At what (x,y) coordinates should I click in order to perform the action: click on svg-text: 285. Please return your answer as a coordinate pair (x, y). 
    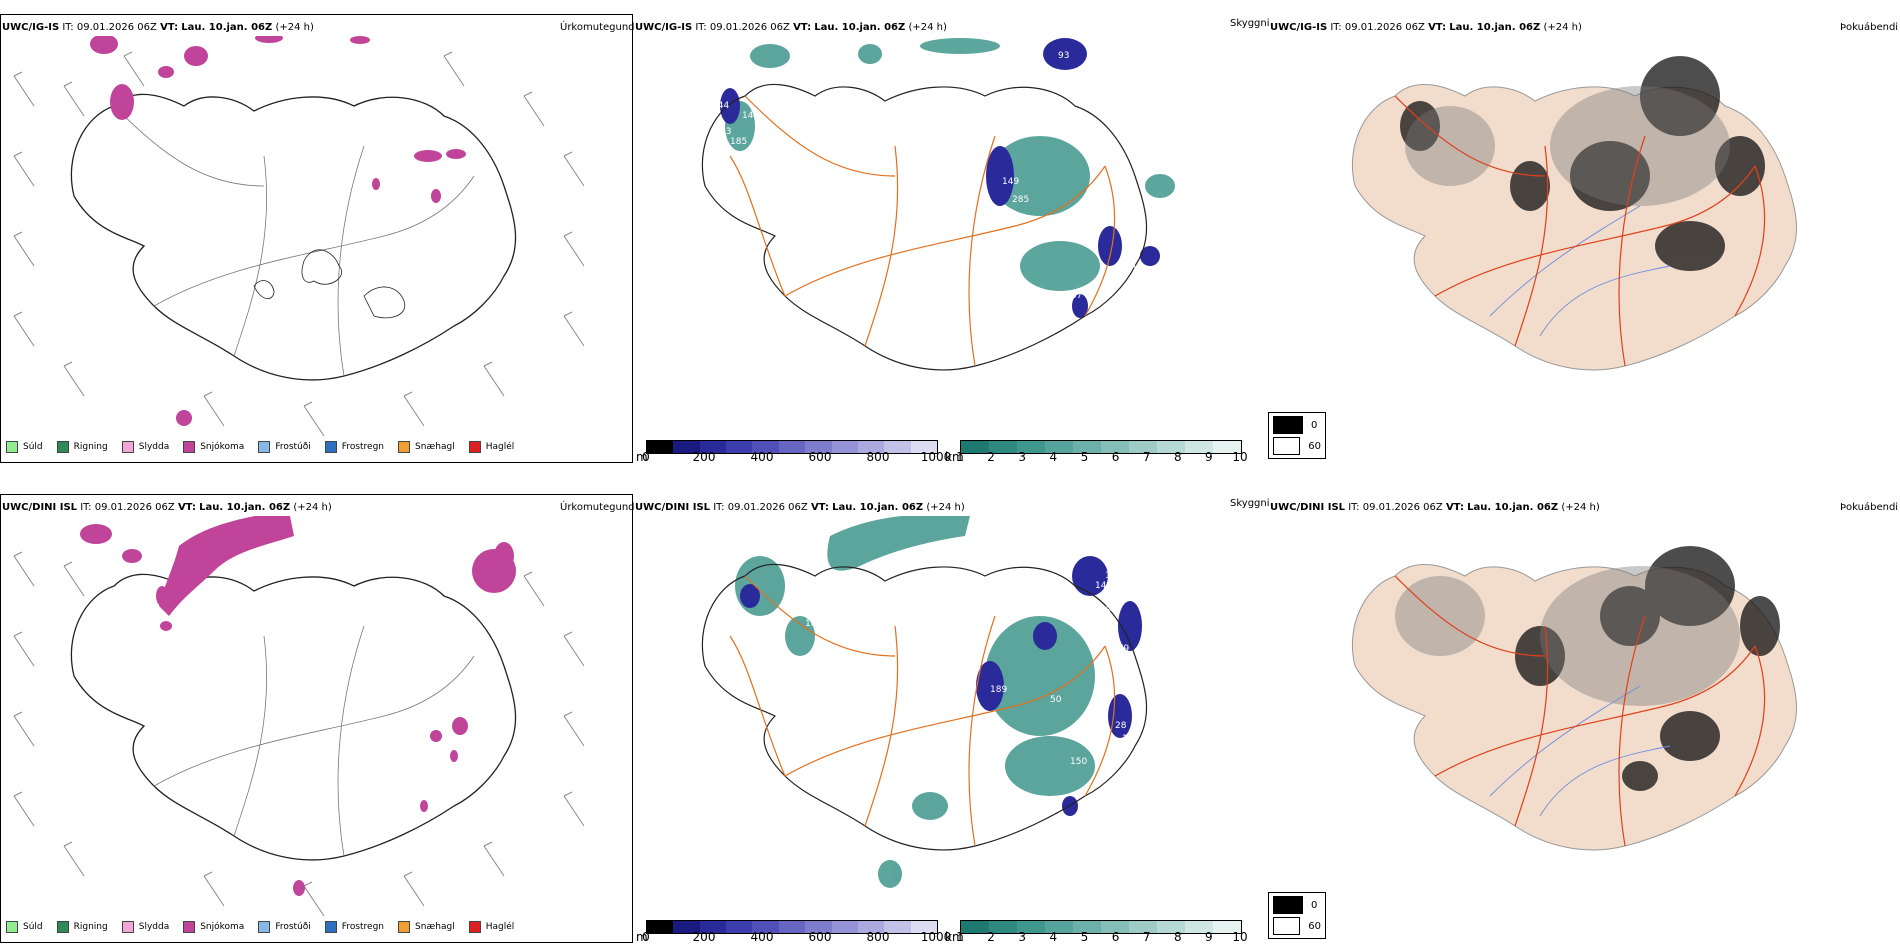
    Looking at the image, I should click on (1020, 200).